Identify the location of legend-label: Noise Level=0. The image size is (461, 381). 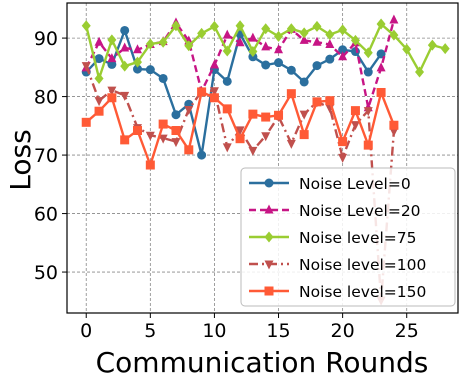
(355, 184).